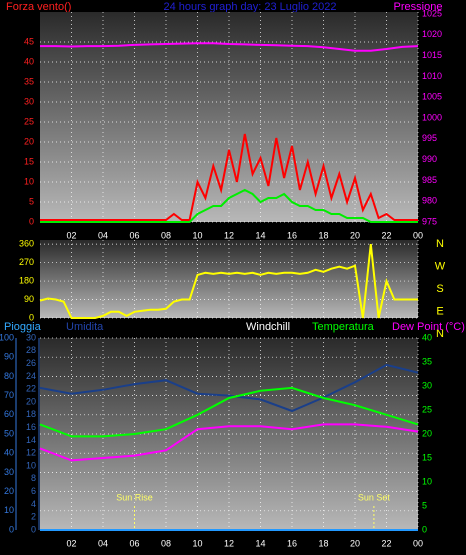  Describe the element at coordinates (229, 543) in the screenshot. I see `x-tick-label: 12` at that location.